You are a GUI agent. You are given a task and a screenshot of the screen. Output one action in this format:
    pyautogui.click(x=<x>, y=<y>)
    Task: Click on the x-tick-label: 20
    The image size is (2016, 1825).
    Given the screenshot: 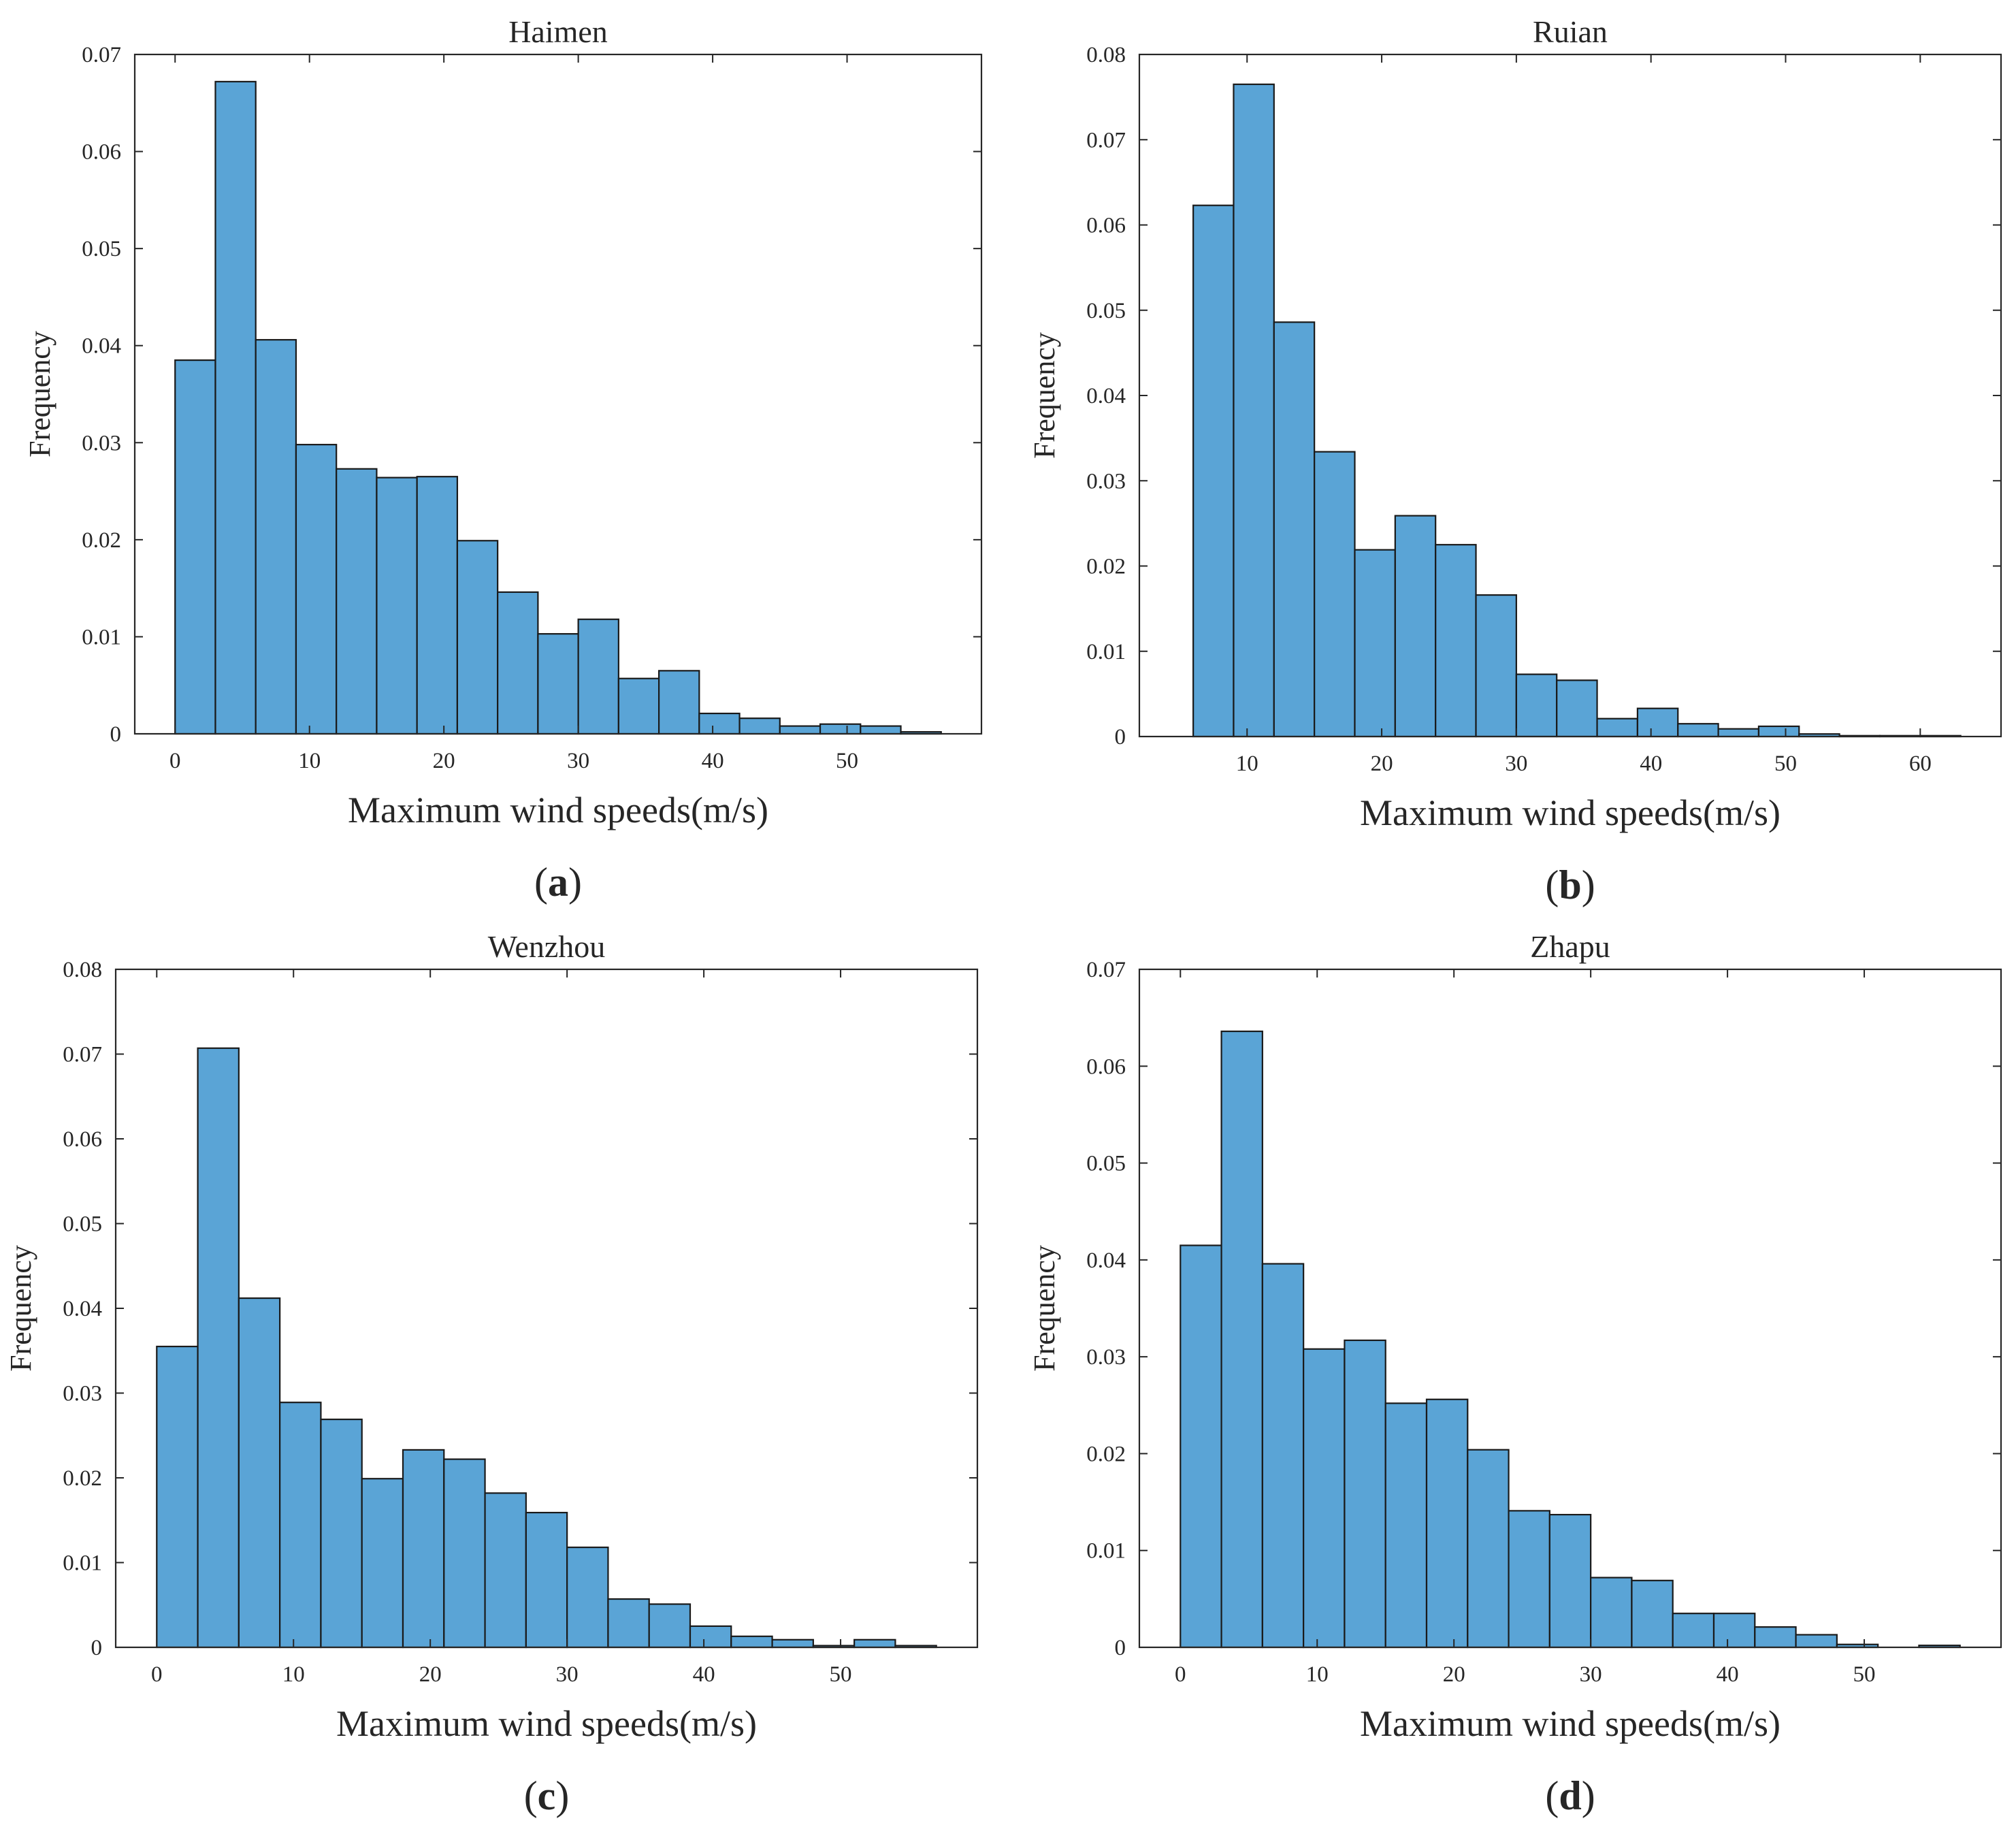 What is the action you would take?
    pyautogui.click(x=1454, y=1674)
    